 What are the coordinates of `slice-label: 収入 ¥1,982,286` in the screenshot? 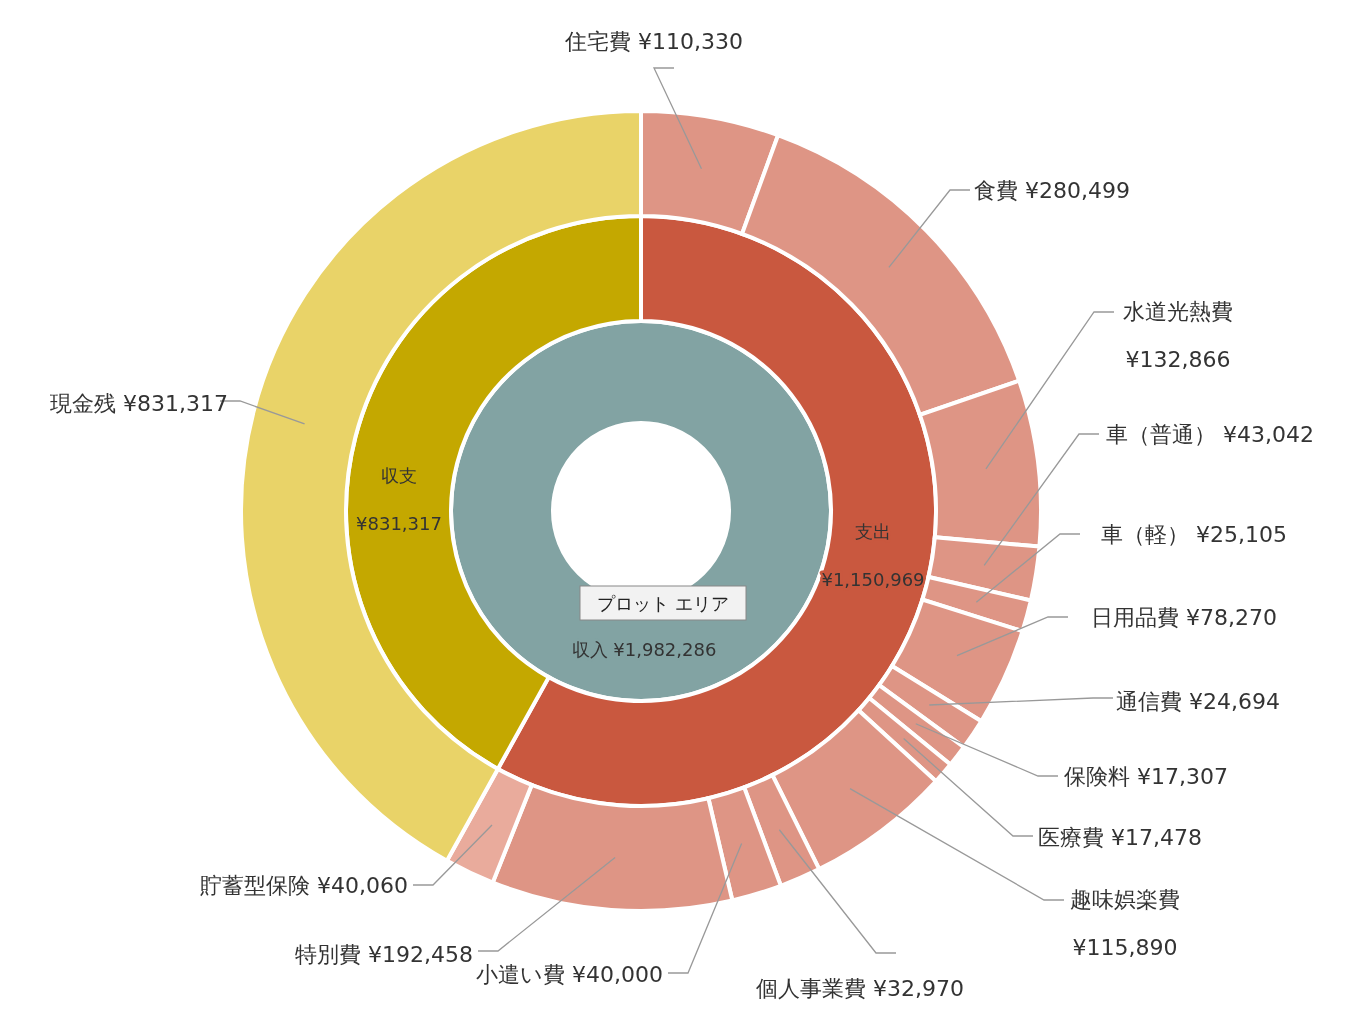 It's located at (644, 649).